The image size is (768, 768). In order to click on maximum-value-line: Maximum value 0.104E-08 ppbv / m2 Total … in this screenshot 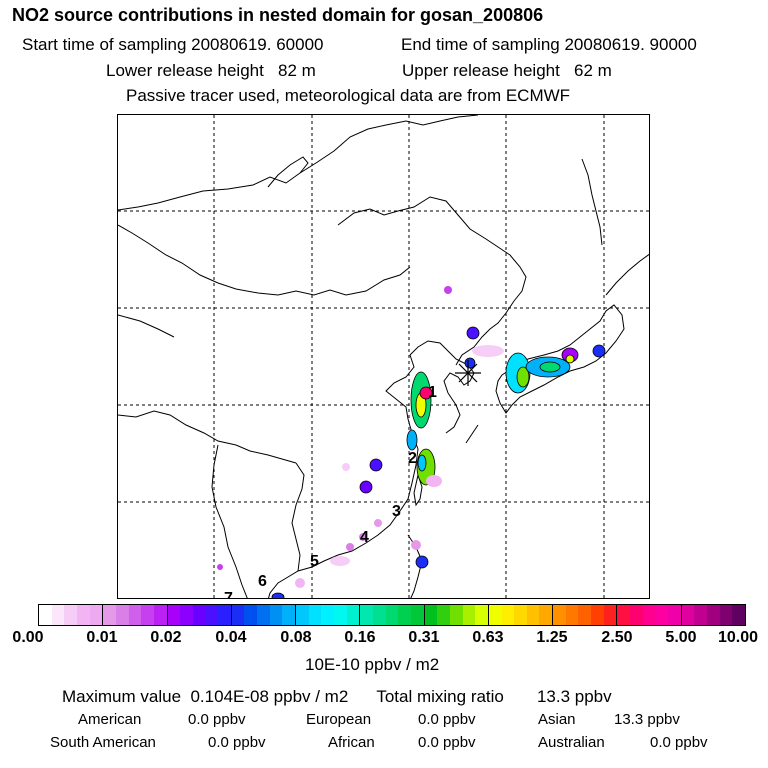, I will do `click(337, 696)`.